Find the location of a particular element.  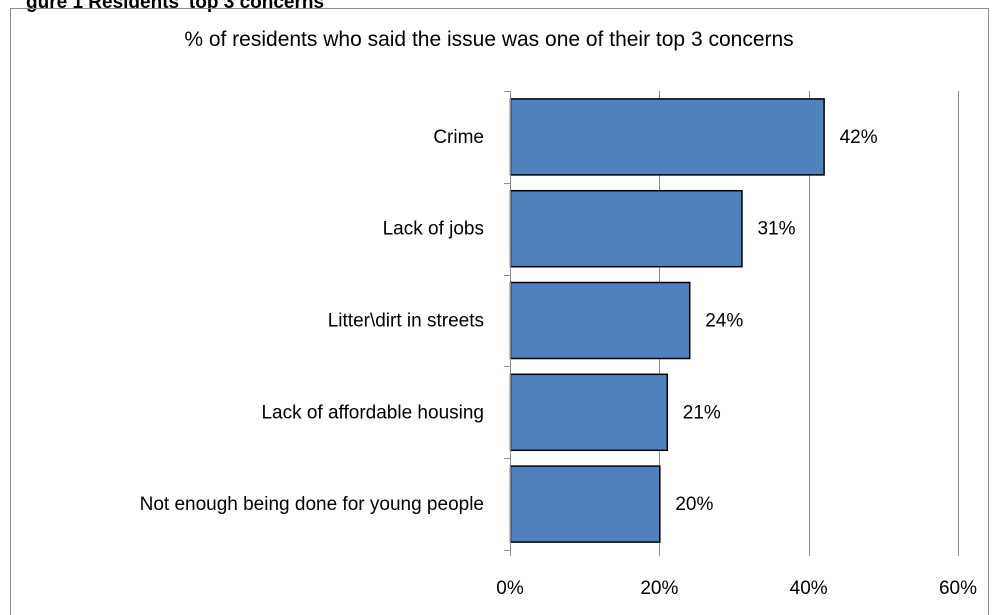

x-tick-label: 0% is located at coordinates (510, 588).